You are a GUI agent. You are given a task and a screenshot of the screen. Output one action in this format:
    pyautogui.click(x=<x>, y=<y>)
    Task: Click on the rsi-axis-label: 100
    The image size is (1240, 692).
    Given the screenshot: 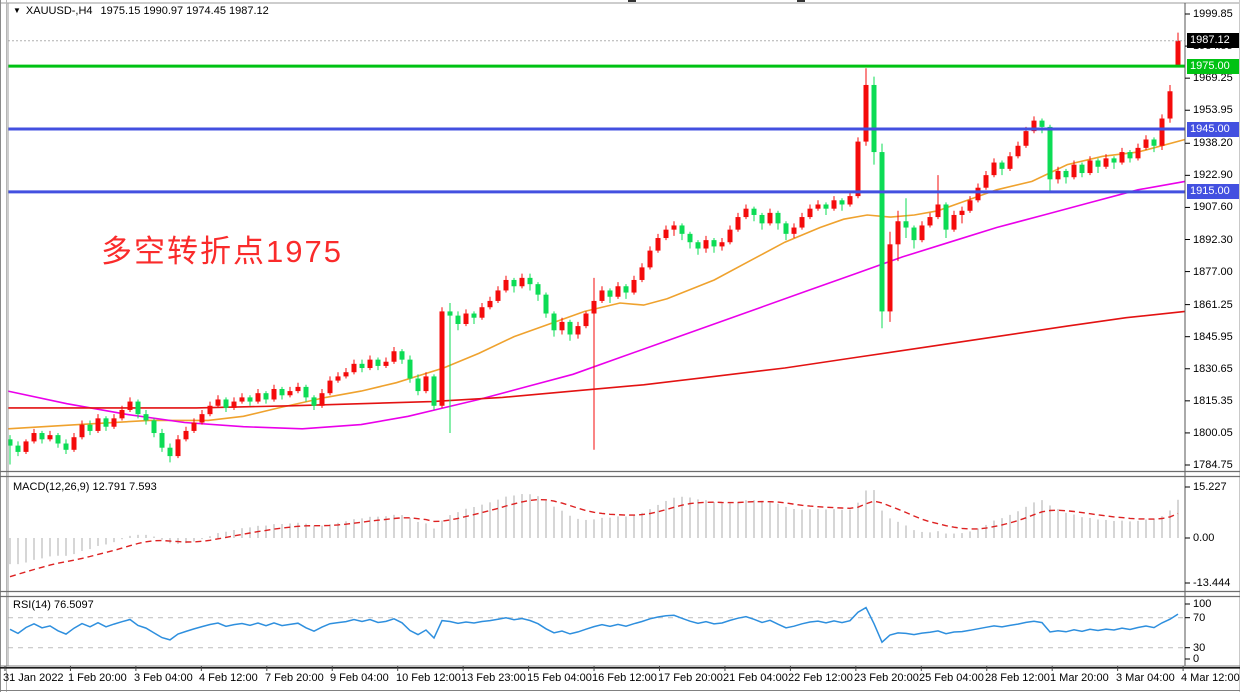 What is the action you would take?
    pyautogui.click(x=1202, y=604)
    